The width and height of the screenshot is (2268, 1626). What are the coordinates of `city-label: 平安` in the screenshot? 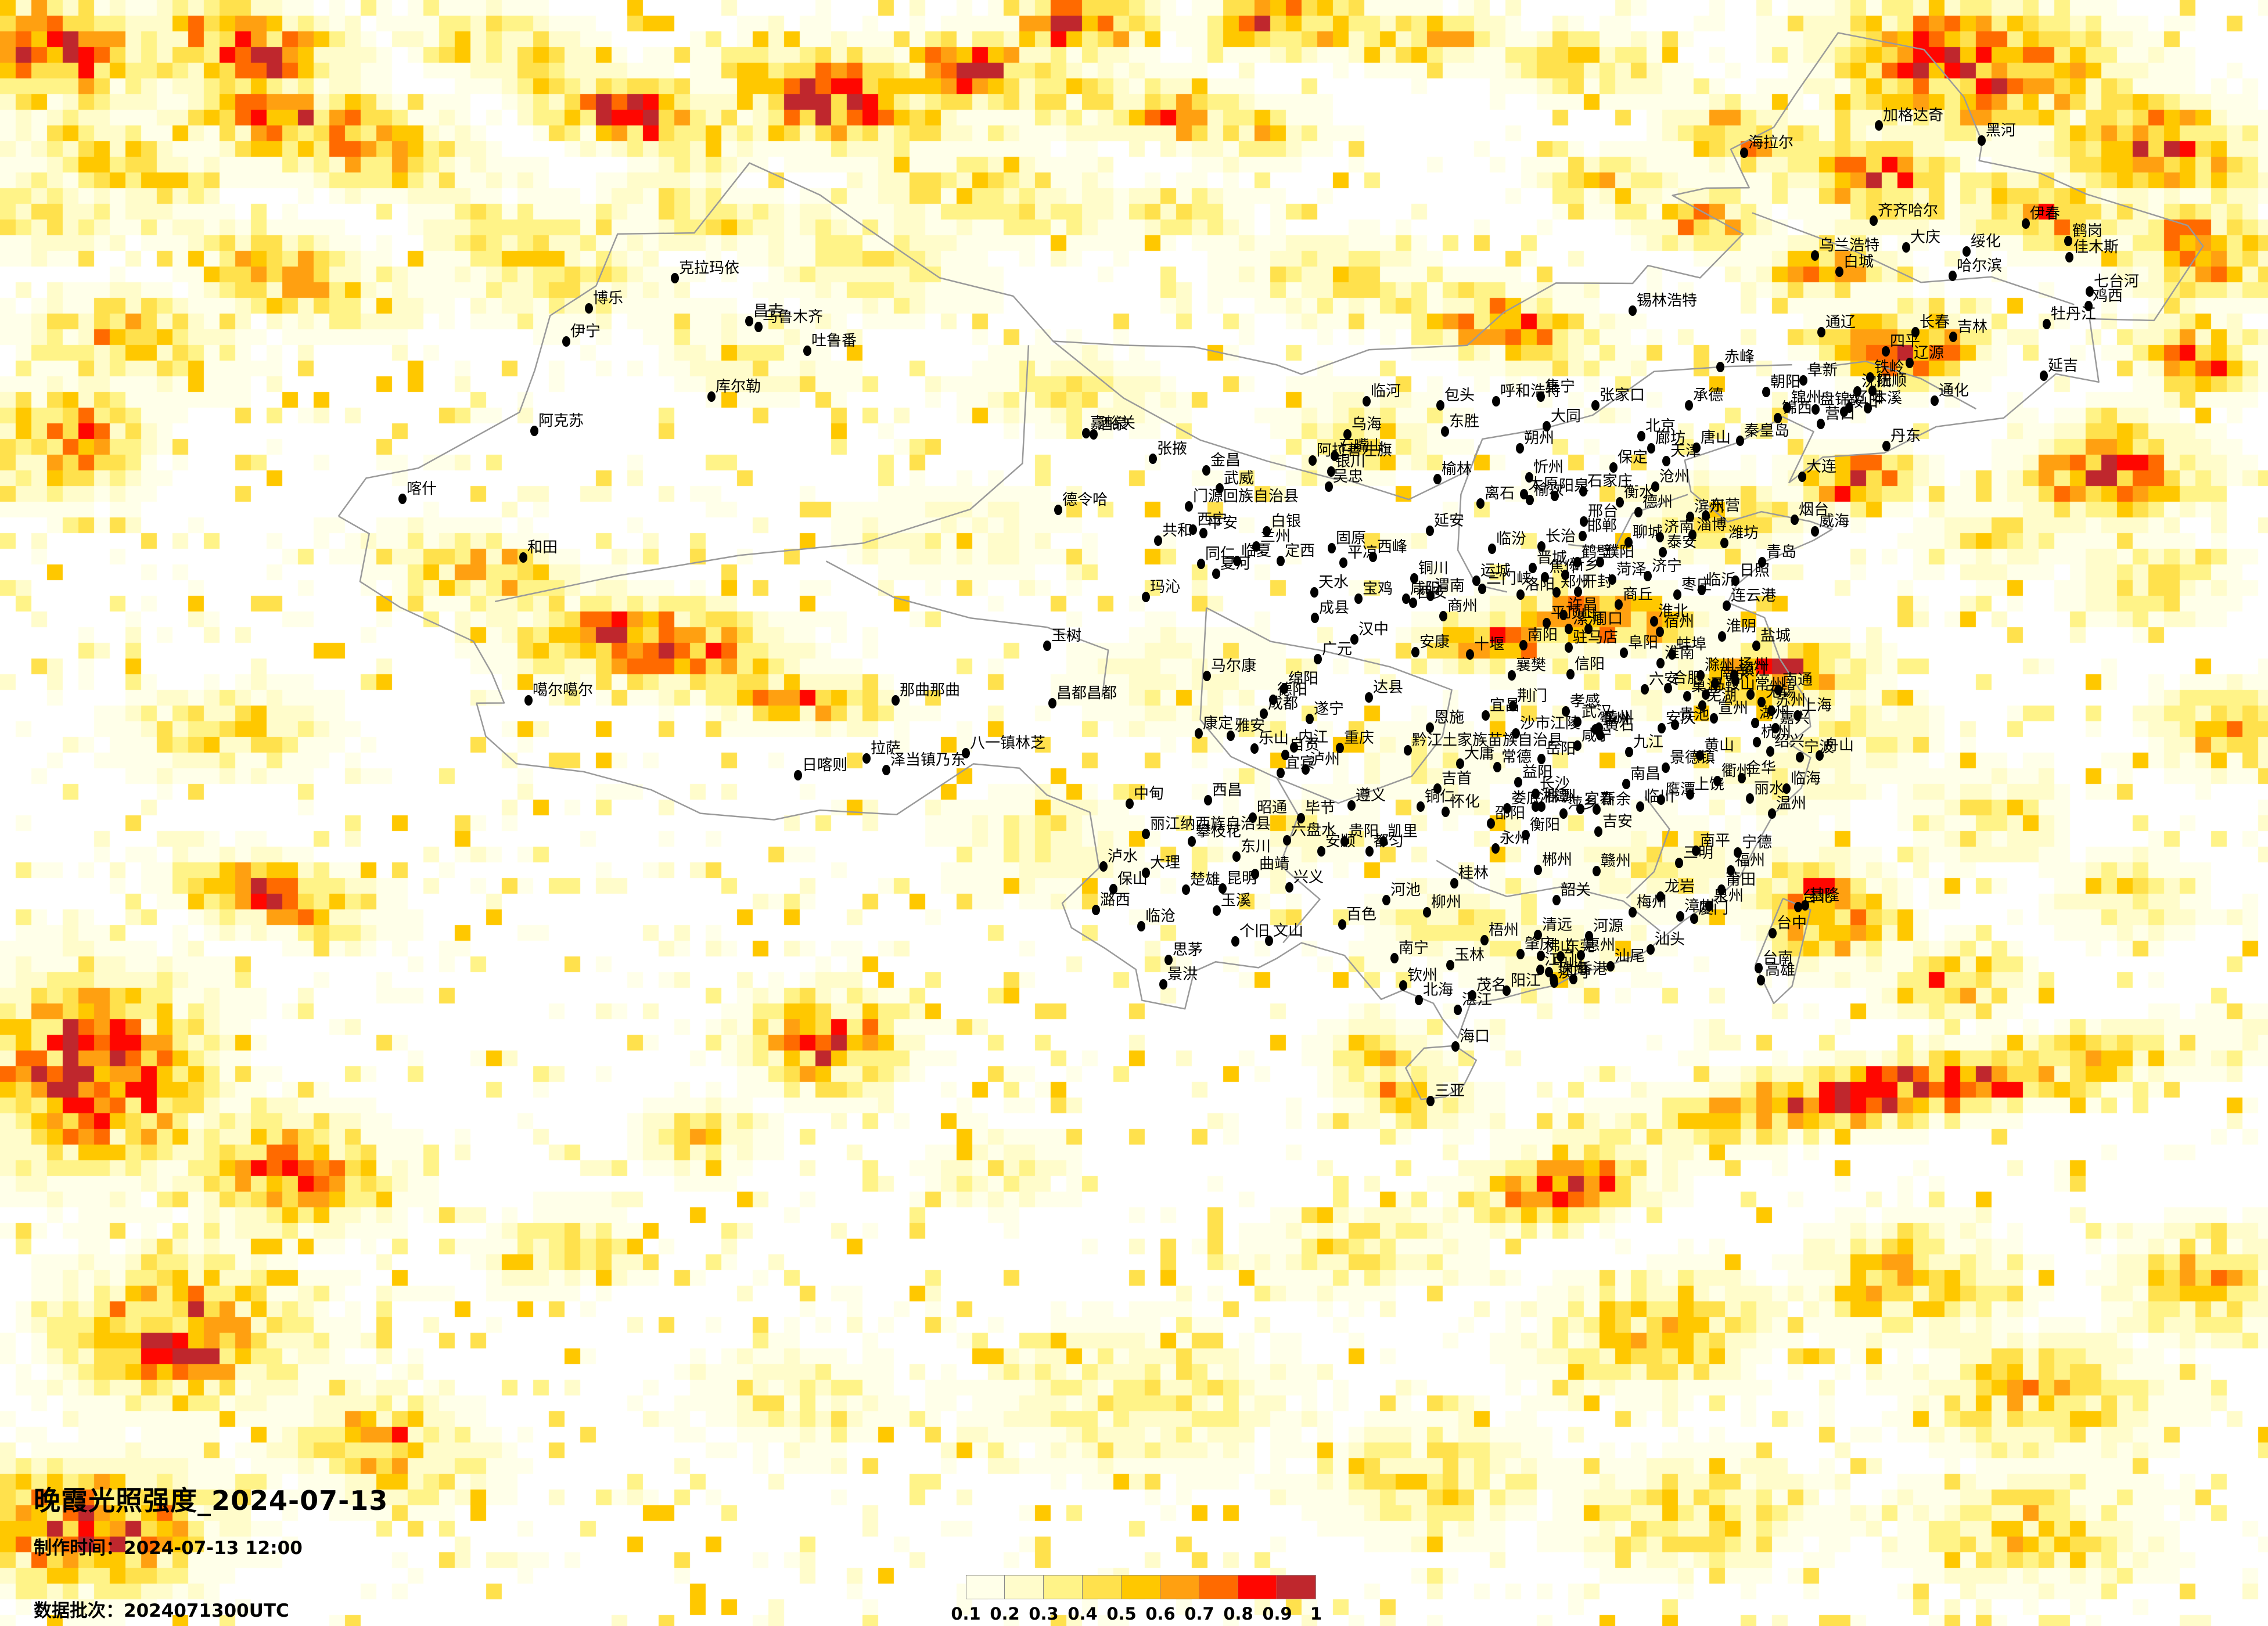 It's located at (1222, 523).